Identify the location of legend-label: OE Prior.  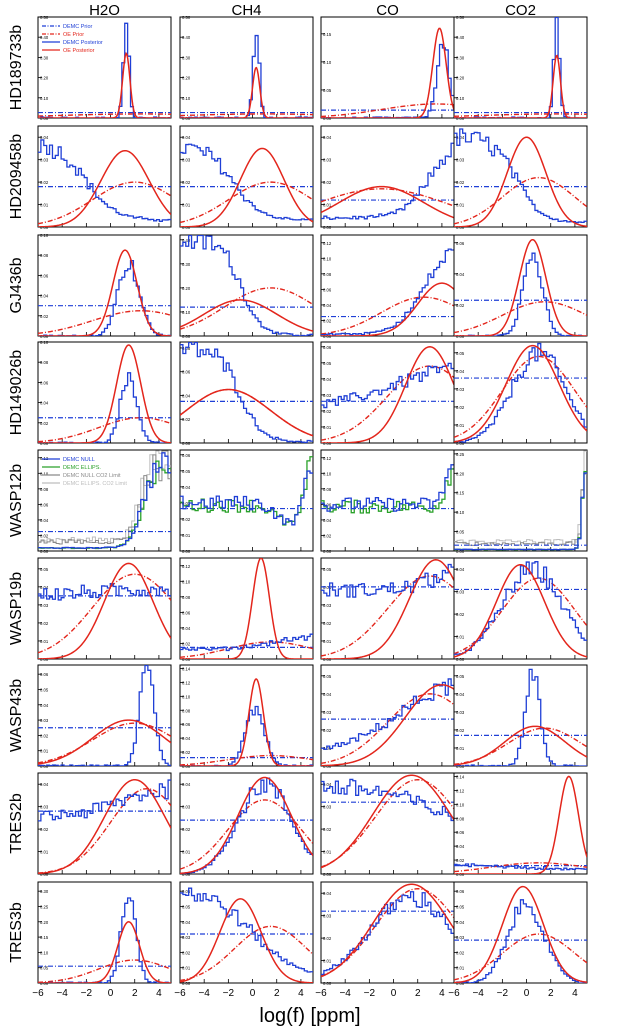
(73, 35).